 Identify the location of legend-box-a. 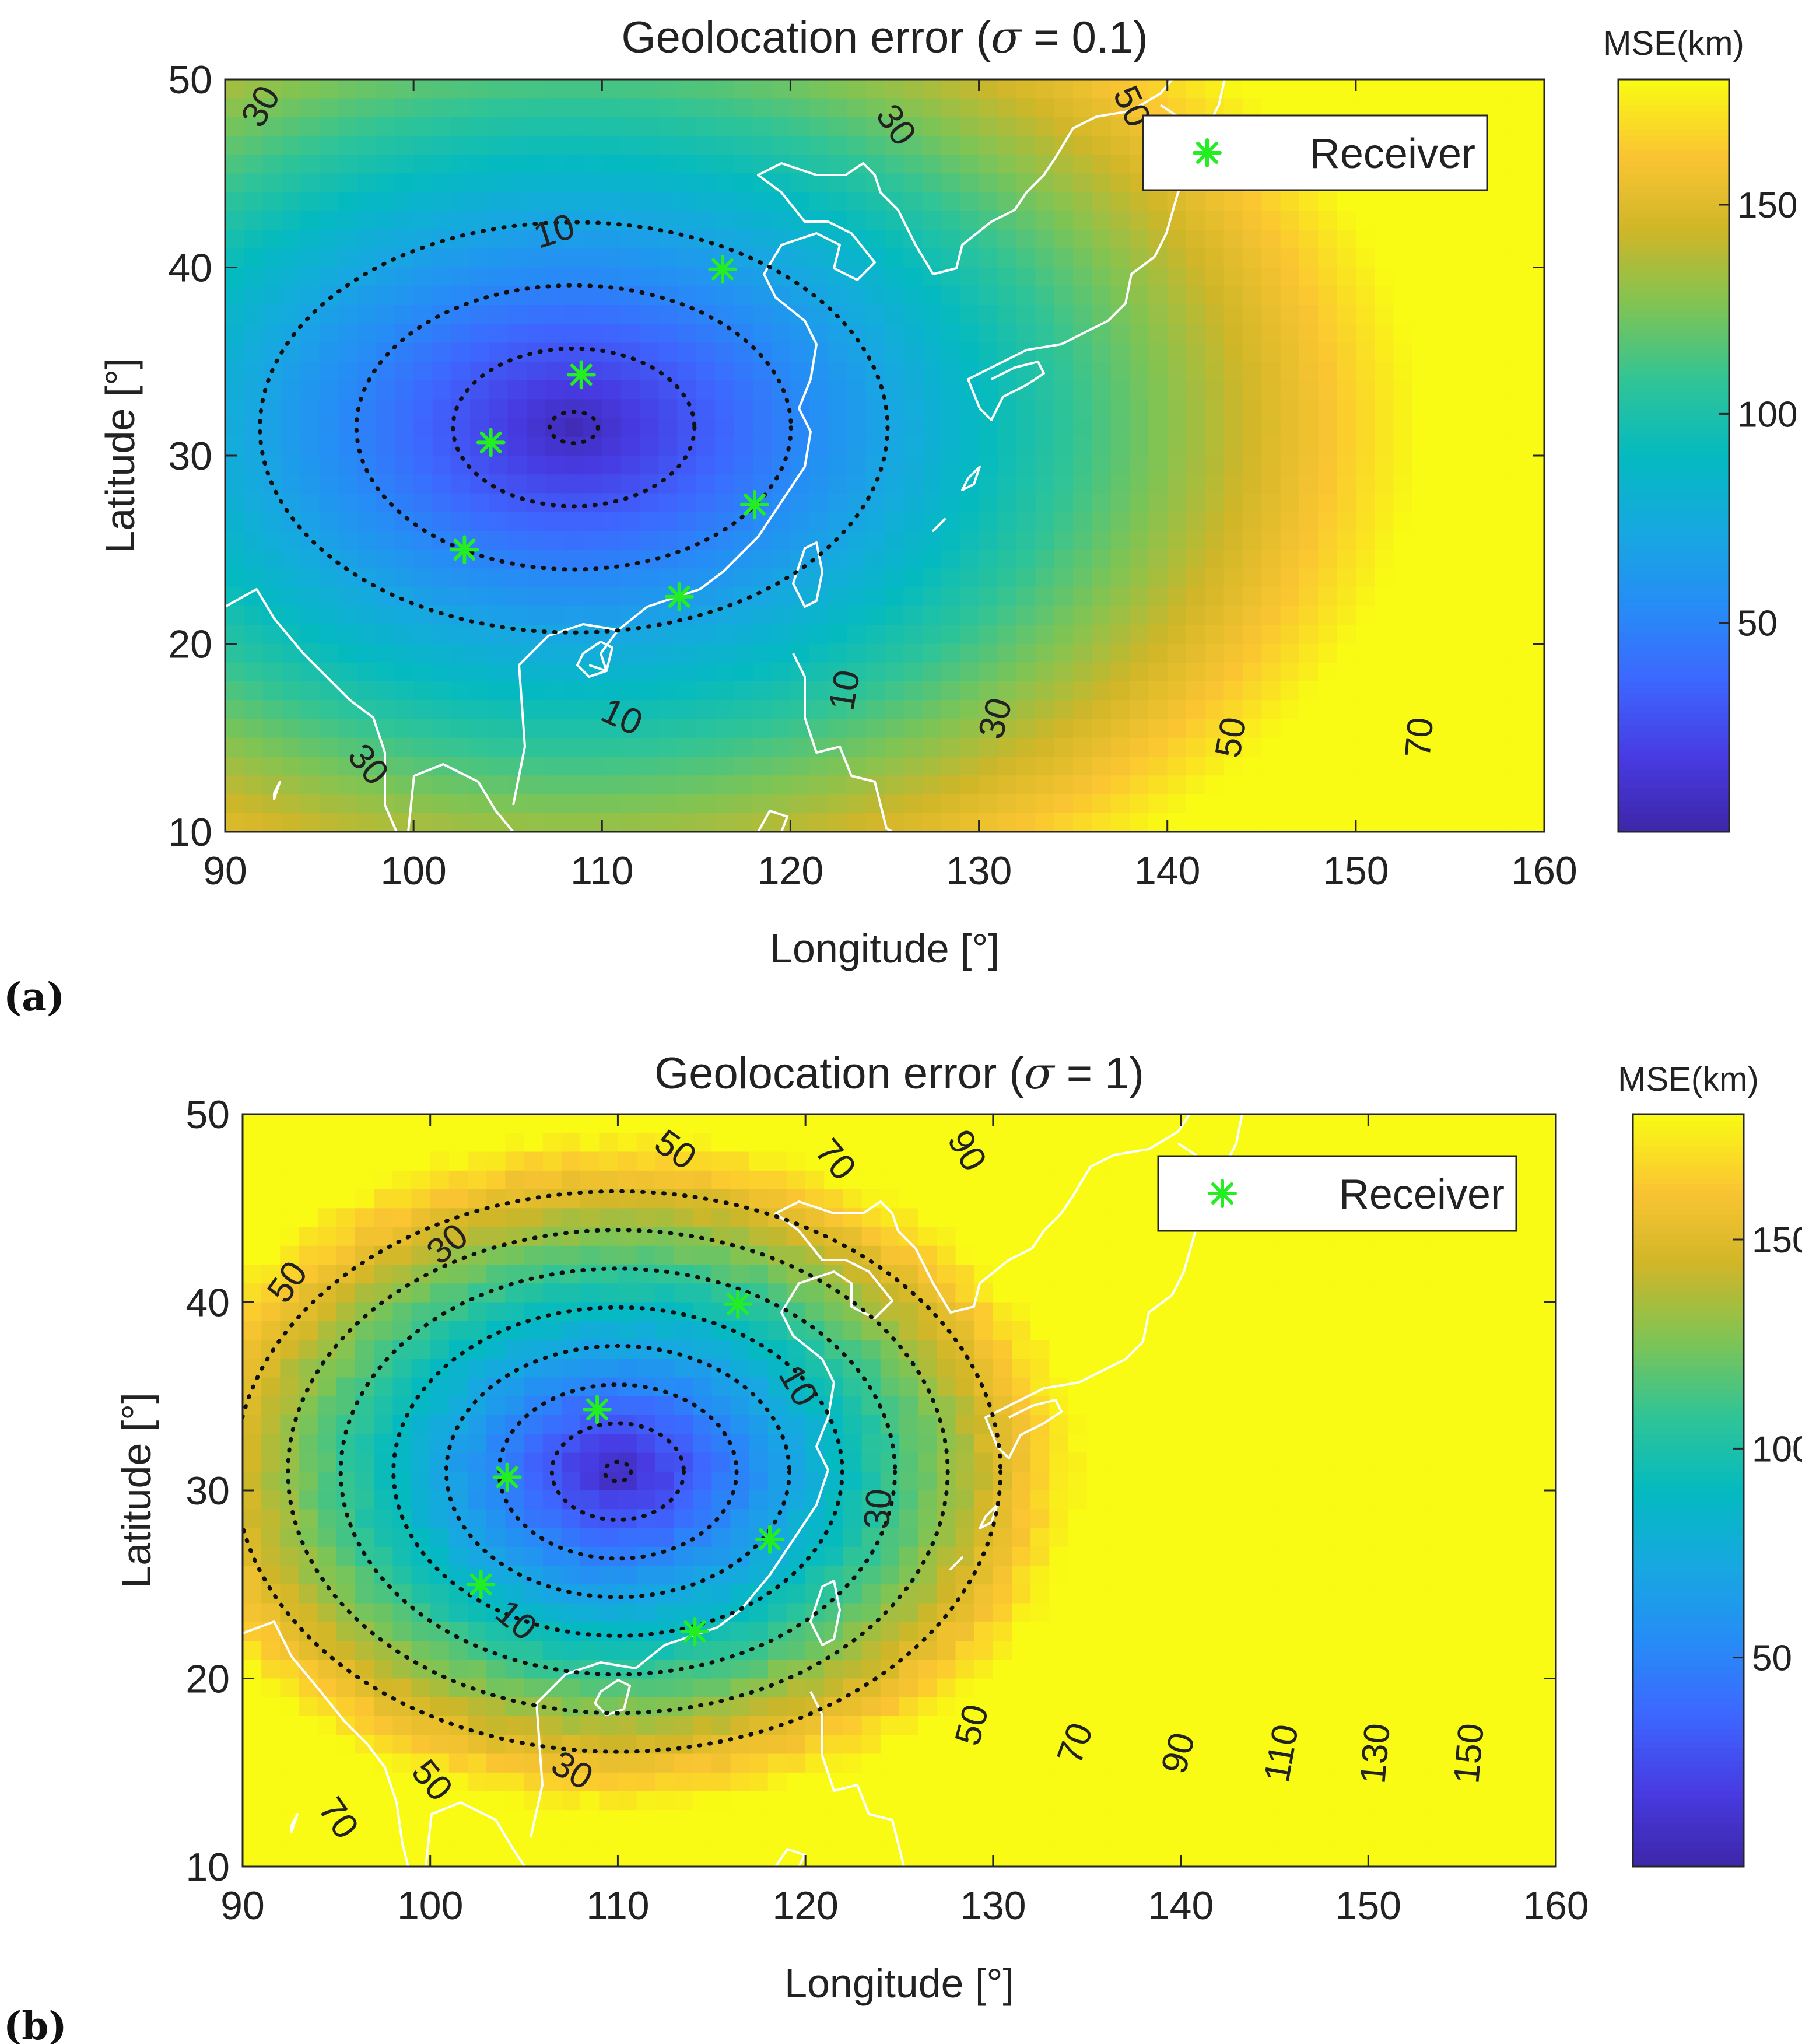
(1315, 152).